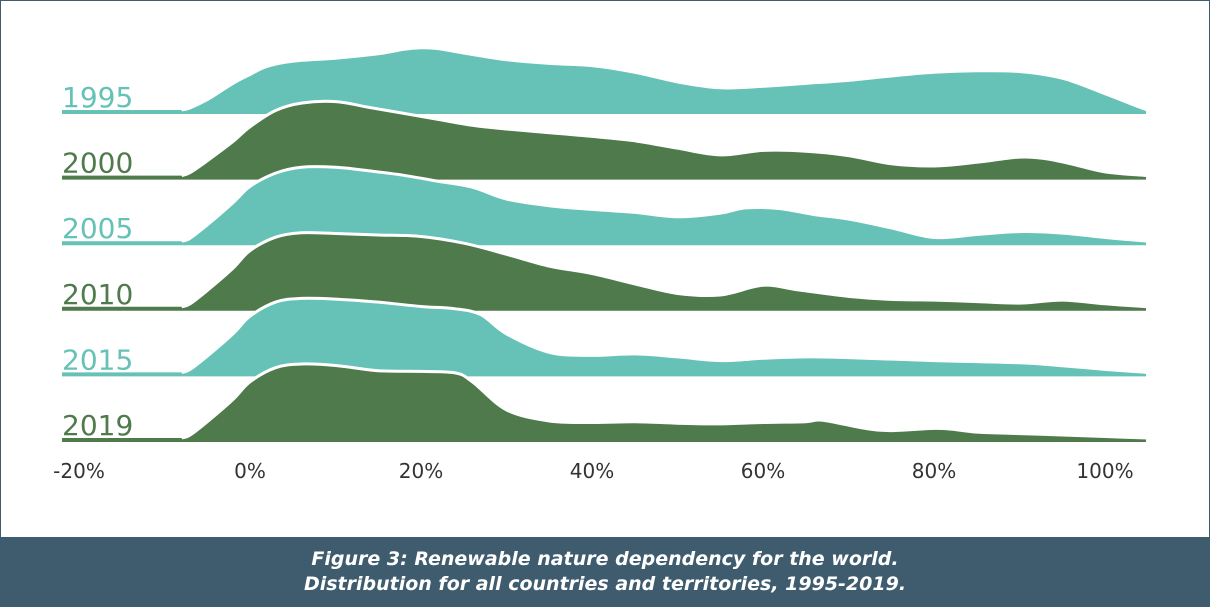 The height and width of the screenshot is (607, 1210). What do you see at coordinates (664, 204) in the screenshot?
I see `ridge-outline-2005` at bounding box center [664, 204].